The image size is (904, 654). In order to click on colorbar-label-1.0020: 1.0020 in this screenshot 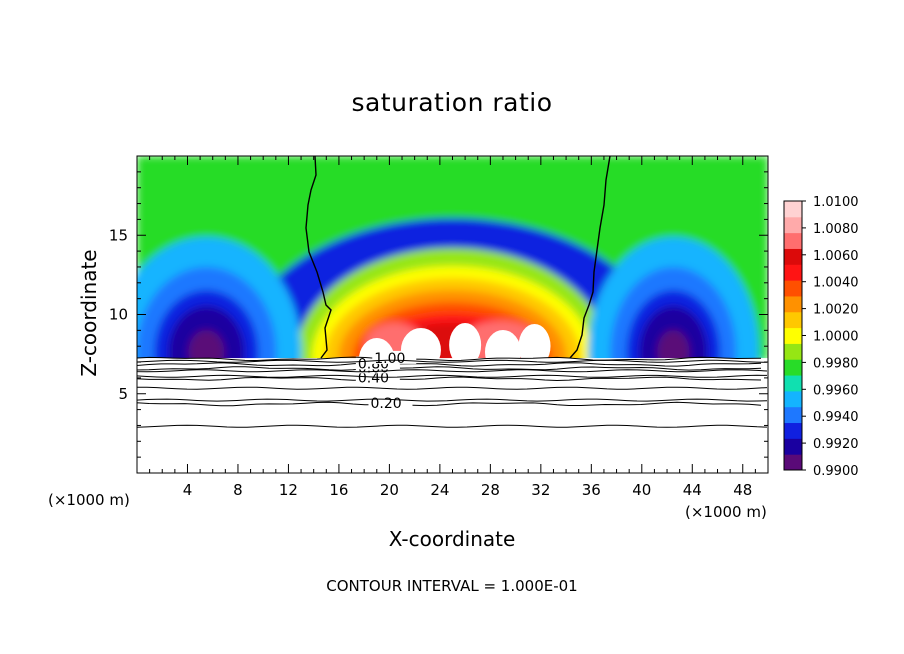, I will do `click(836, 310)`.